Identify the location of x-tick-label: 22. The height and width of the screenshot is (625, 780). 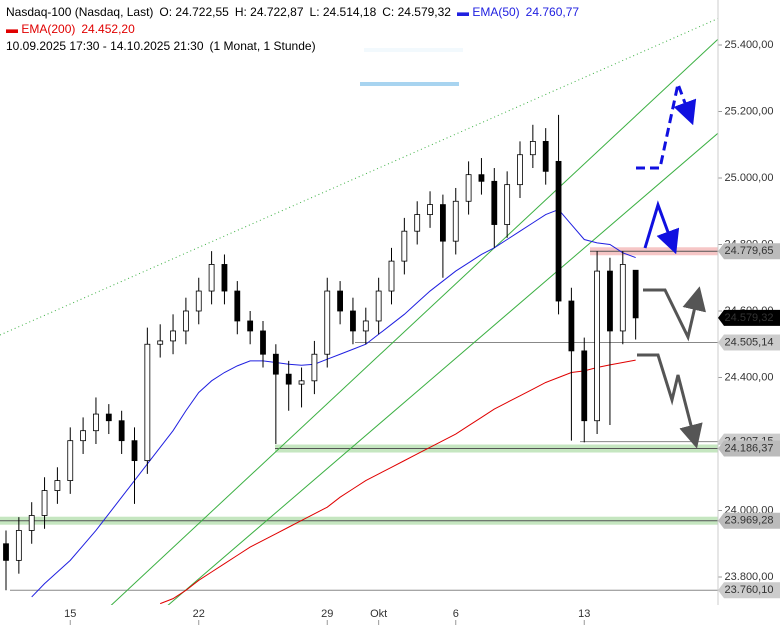
(199, 614).